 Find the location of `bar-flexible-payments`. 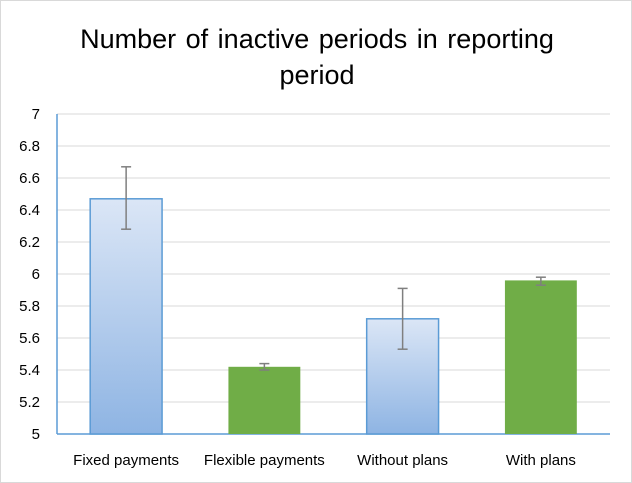

bar-flexible-payments is located at coordinates (264, 400).